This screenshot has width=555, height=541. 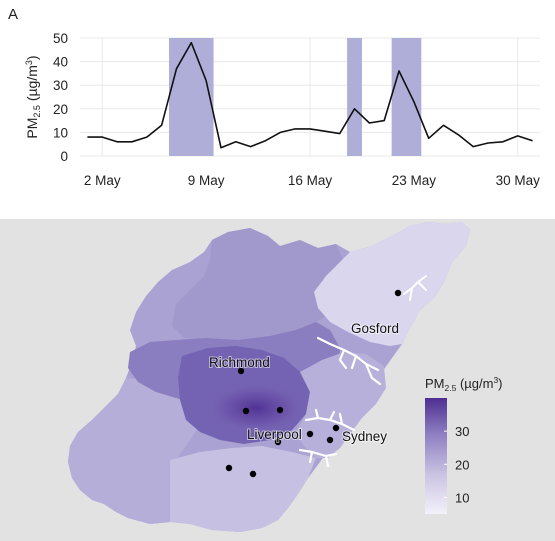 I want to click on x-axis-ticks: 2 May 9 May 16 May 23 May 30 May, so click(x=312, y=180).